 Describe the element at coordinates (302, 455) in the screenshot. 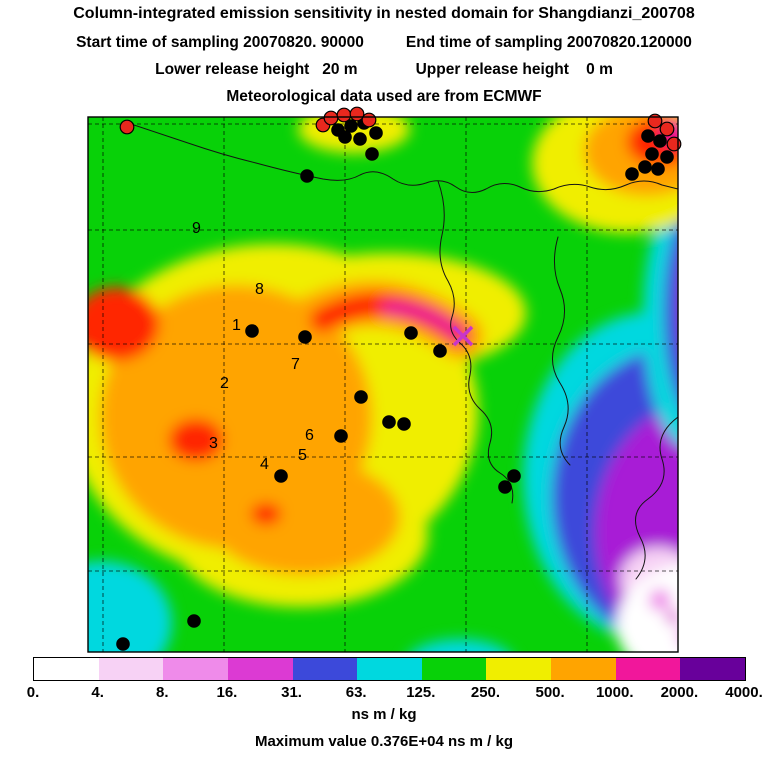

I see `station-number: 5` at that location.